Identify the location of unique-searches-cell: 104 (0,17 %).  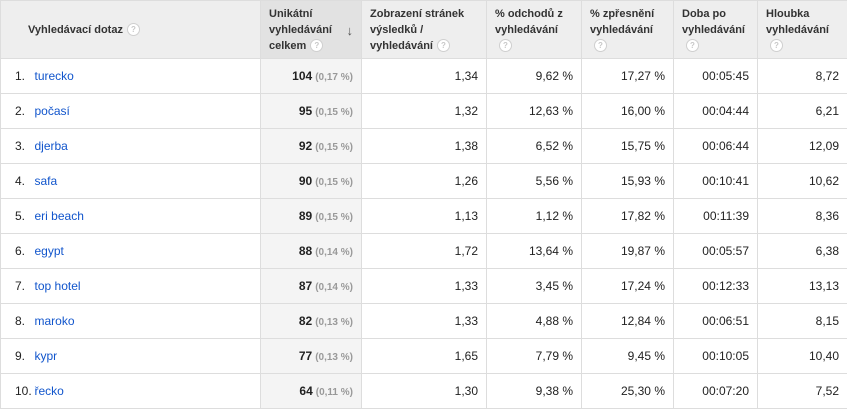
(311, 76).